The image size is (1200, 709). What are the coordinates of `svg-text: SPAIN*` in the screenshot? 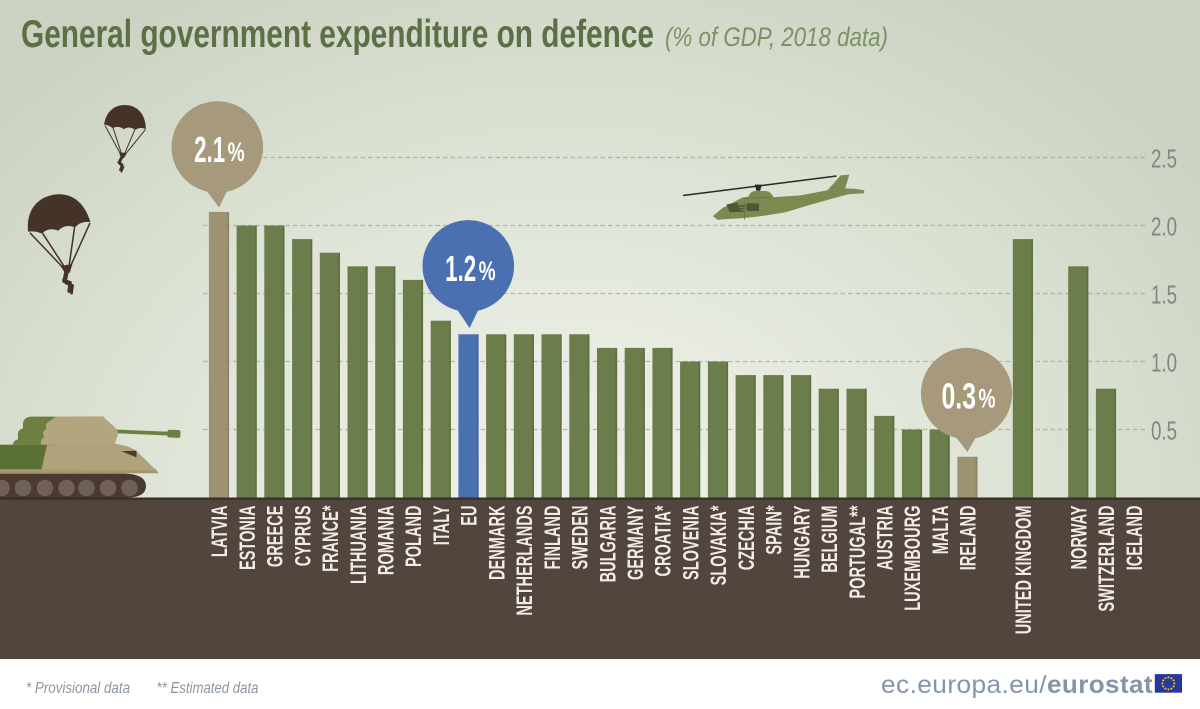 It's located at (774, 529).